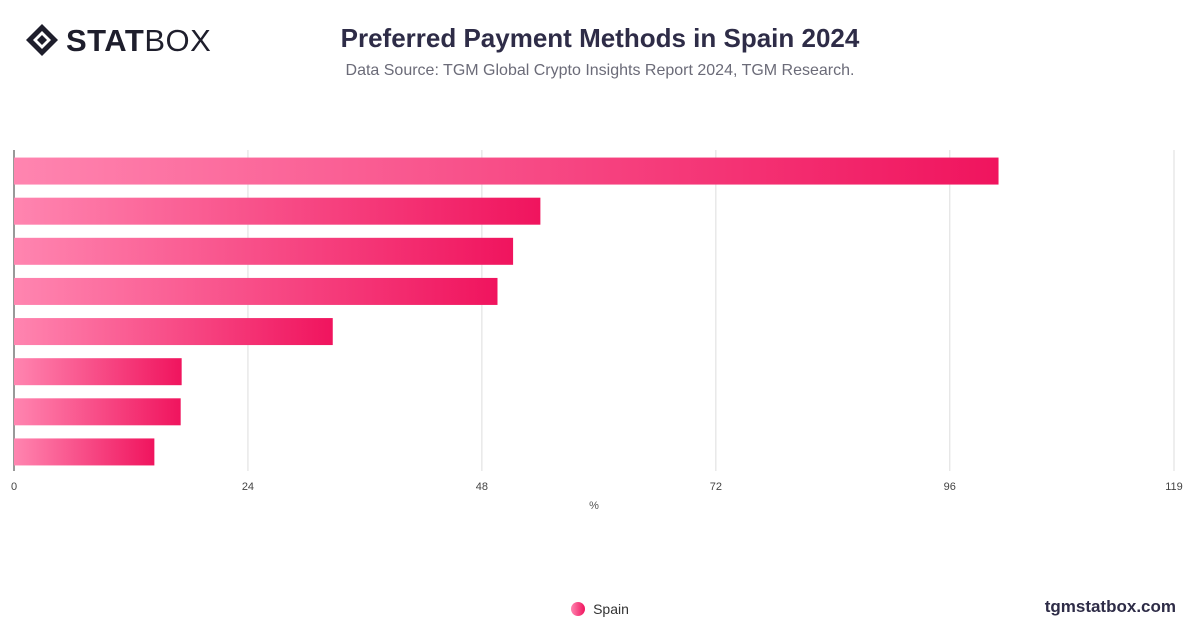 Image resolution: width=1200 pixels, height=628 pixels. I want to click on x-axis-label: %, so click(594, 506).